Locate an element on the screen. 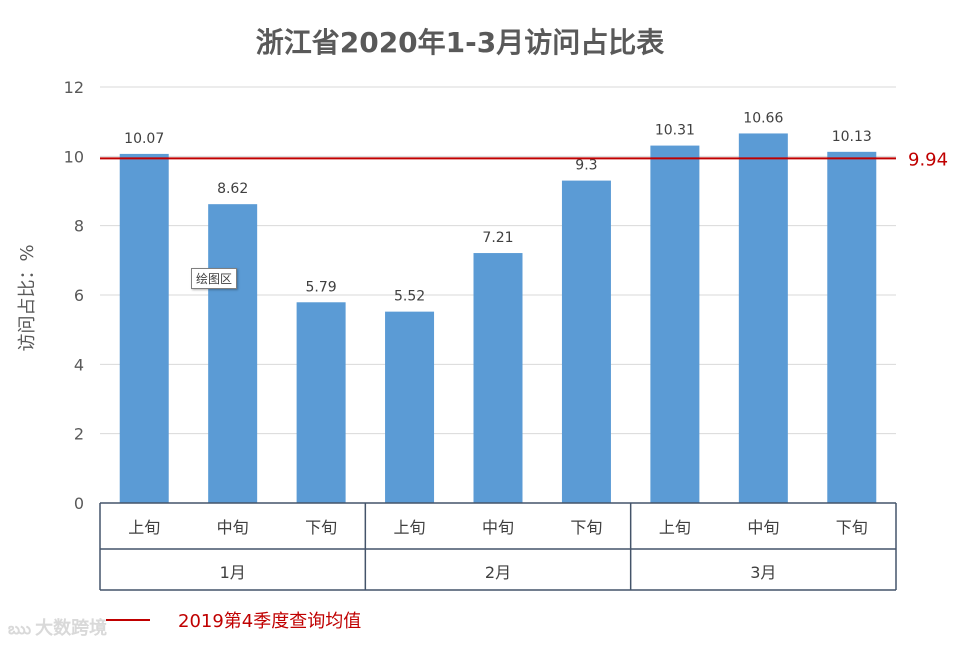 The width and height of the screenshot is (960, 645). watermark: ఋ 大数跨境 is located at coordinates (57, 628).